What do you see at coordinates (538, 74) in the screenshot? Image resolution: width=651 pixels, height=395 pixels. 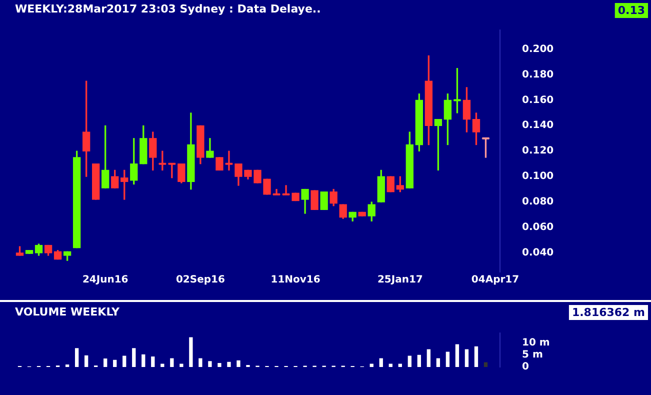 I see `y-tick-label: 0.180` at bounding box center [538, 74].